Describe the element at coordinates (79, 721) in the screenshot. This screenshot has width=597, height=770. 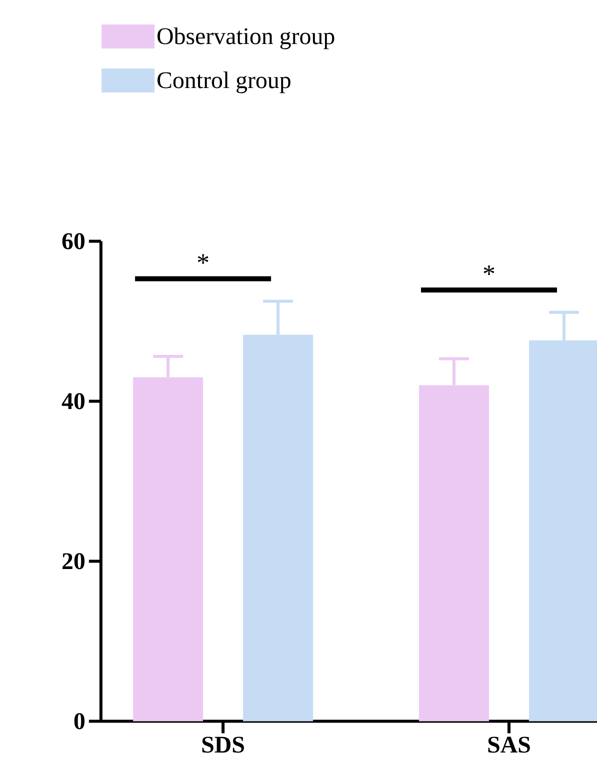
I see `y-tick-label: 0` at that location.